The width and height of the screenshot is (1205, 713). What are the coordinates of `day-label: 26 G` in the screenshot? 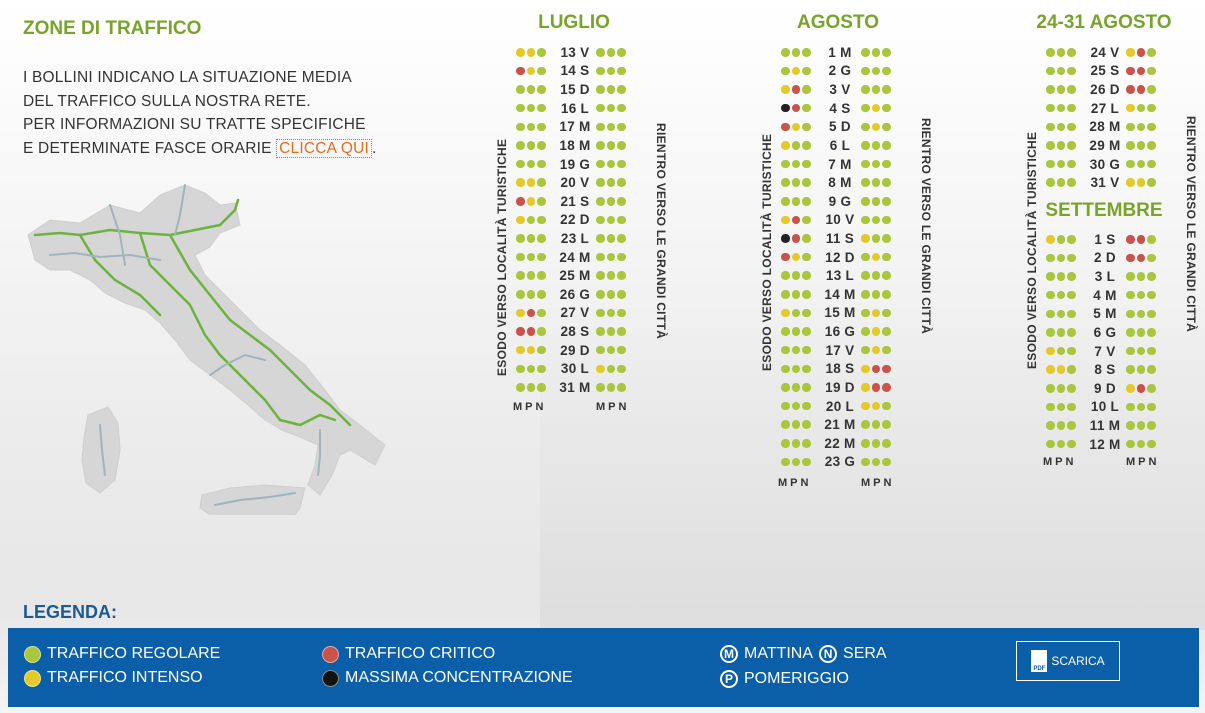 It's located at (575, 294).